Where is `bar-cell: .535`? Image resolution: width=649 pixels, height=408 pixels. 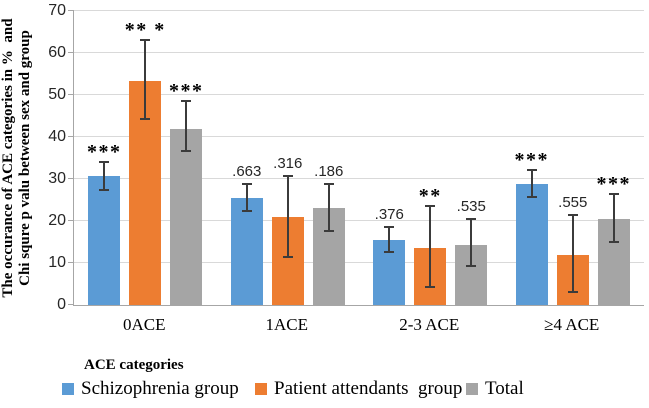
bar-cell: .535 is located at coordinates (471, 158).